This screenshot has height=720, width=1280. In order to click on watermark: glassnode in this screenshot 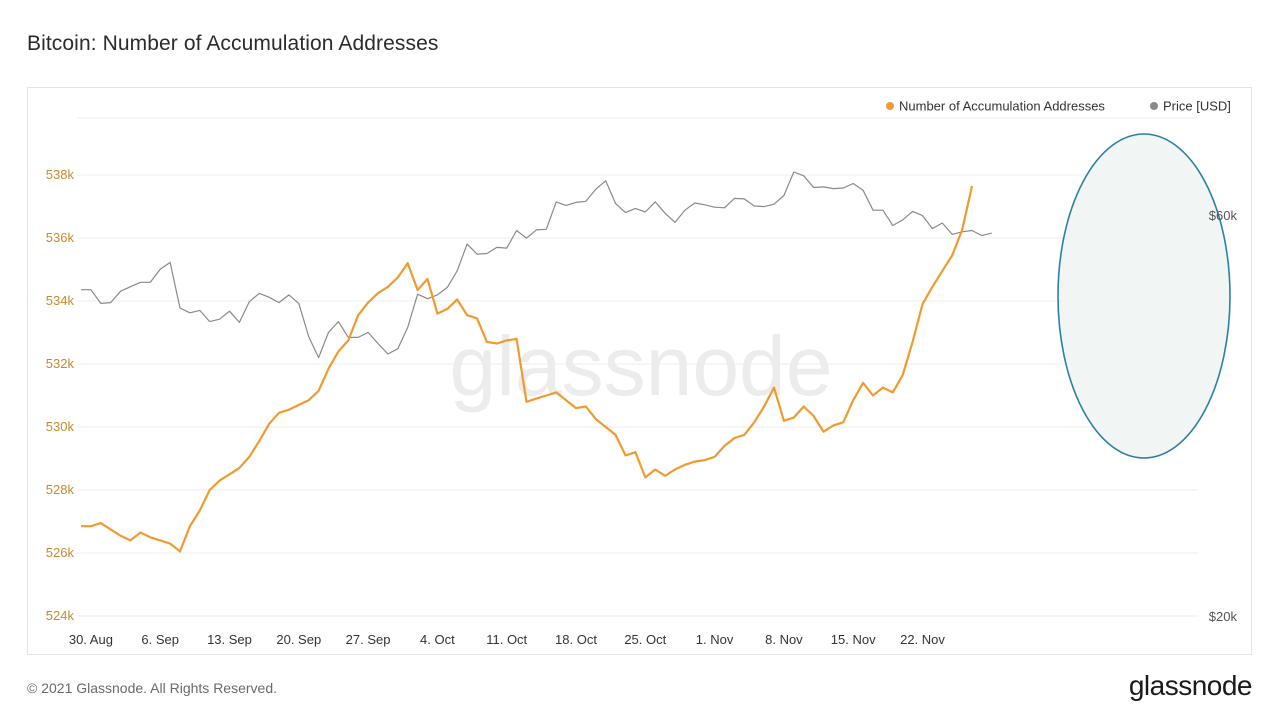, I will do `click(641, 366)`.